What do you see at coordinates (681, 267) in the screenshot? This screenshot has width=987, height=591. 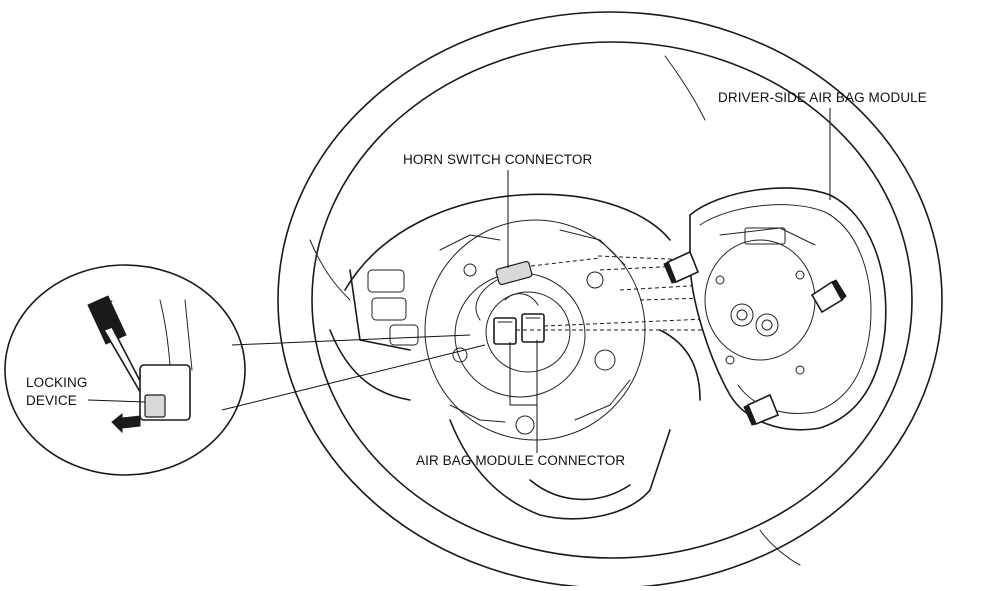 I see `module-mounting-bolt-left` at bounding box center [681, 267].